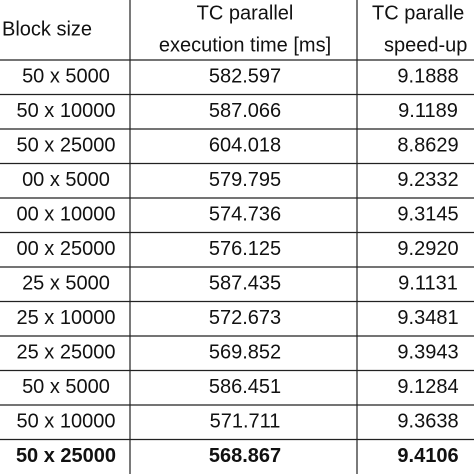  What do you see at coordinates (427, 353) in the screenshot?
I see `cell: 9.3943` at bounding box center [427, 353].